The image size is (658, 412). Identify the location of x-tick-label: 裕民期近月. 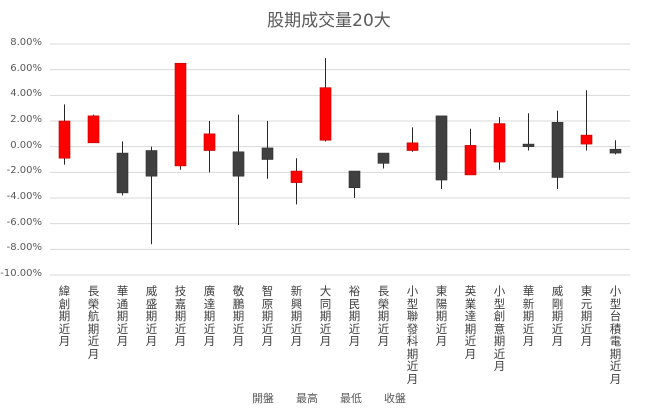
(354, 316).